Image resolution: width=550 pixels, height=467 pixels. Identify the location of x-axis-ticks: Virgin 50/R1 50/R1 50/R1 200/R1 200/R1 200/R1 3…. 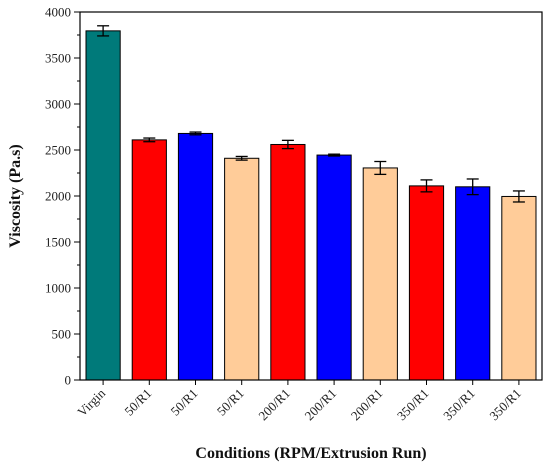
(299, 401).